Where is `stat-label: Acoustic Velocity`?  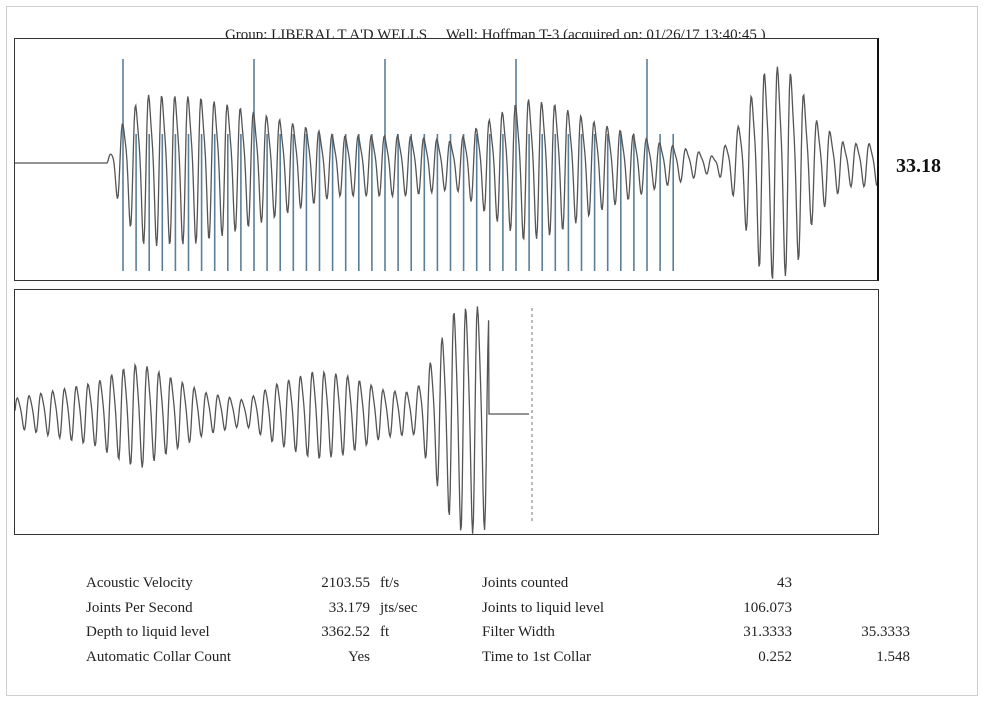
stat-label: Acoustic Velocity is located at coordinates (139, 583).